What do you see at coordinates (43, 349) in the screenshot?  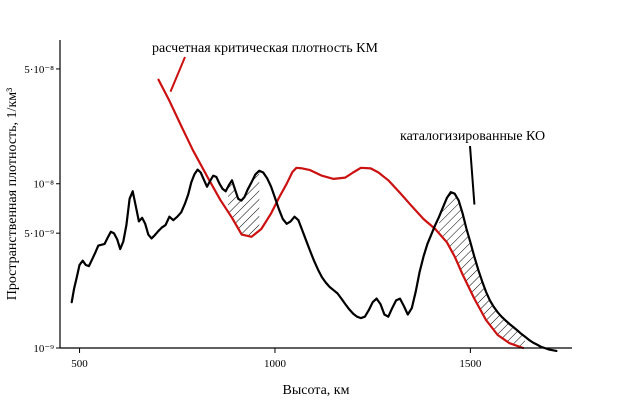 I see `y-tick-label: 10⁻⁹` at bounding box center [43, 349].